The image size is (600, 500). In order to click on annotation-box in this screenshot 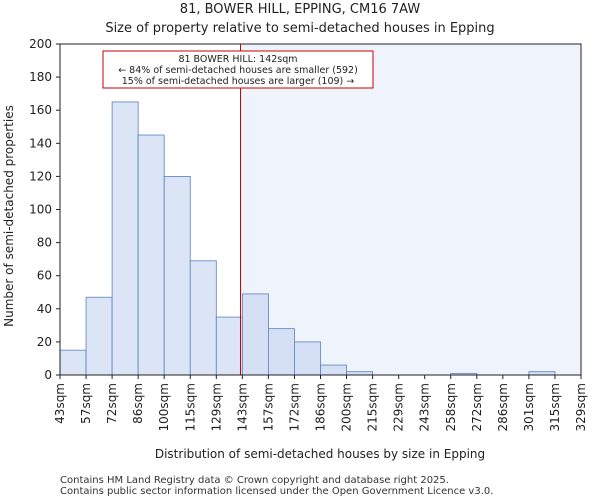, I will do `click(238, 69)`.